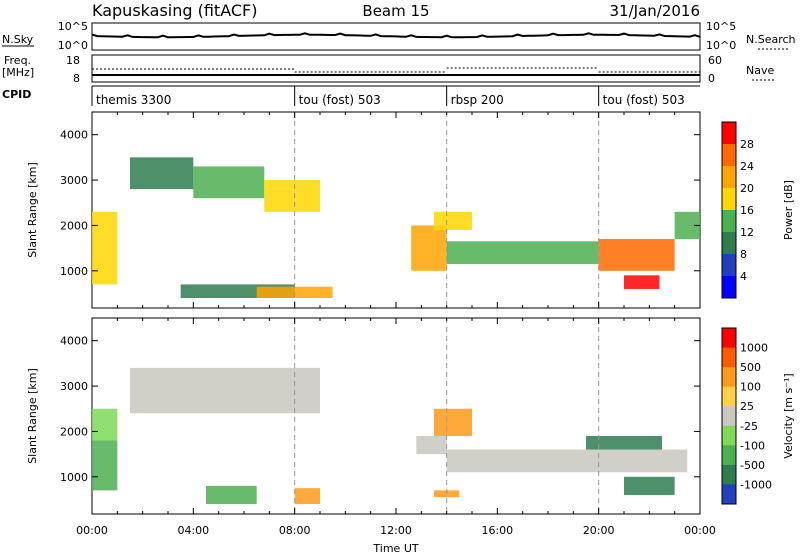  Describe the element at coordinates (395, 11) in the screenshot. I see `beam-title: Beam 15` at that location.